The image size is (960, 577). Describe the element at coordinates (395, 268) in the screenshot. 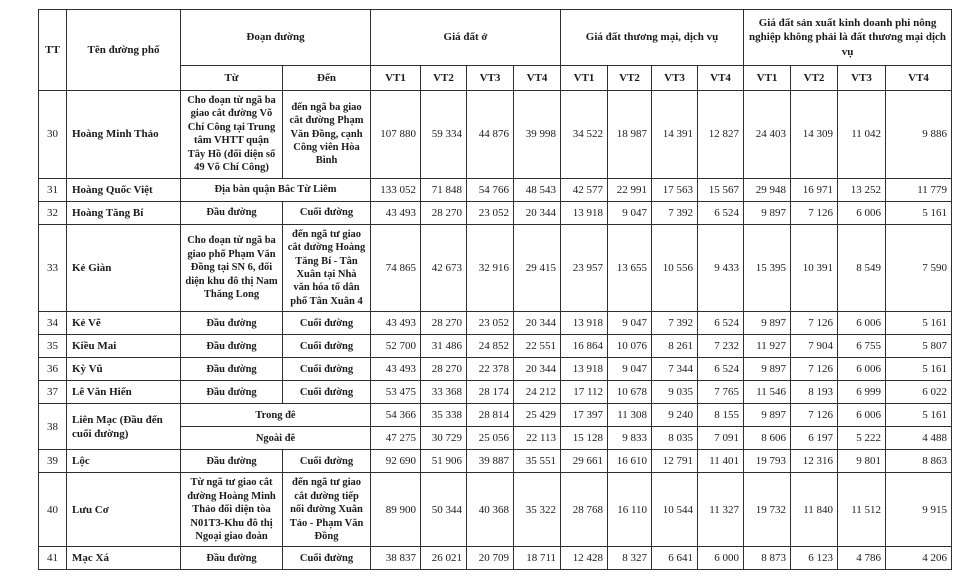

I see `price-value: 74 865` at that location.